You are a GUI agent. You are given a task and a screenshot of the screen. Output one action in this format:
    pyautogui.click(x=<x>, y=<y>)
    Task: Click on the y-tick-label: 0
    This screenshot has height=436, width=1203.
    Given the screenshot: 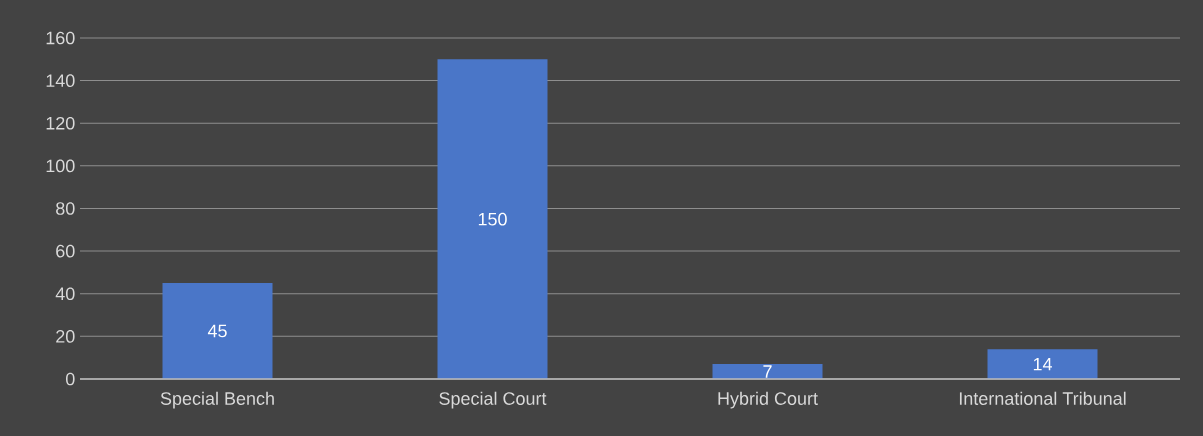 What is the action you would take?
    pyautogui.click(x=70, y=379)
    